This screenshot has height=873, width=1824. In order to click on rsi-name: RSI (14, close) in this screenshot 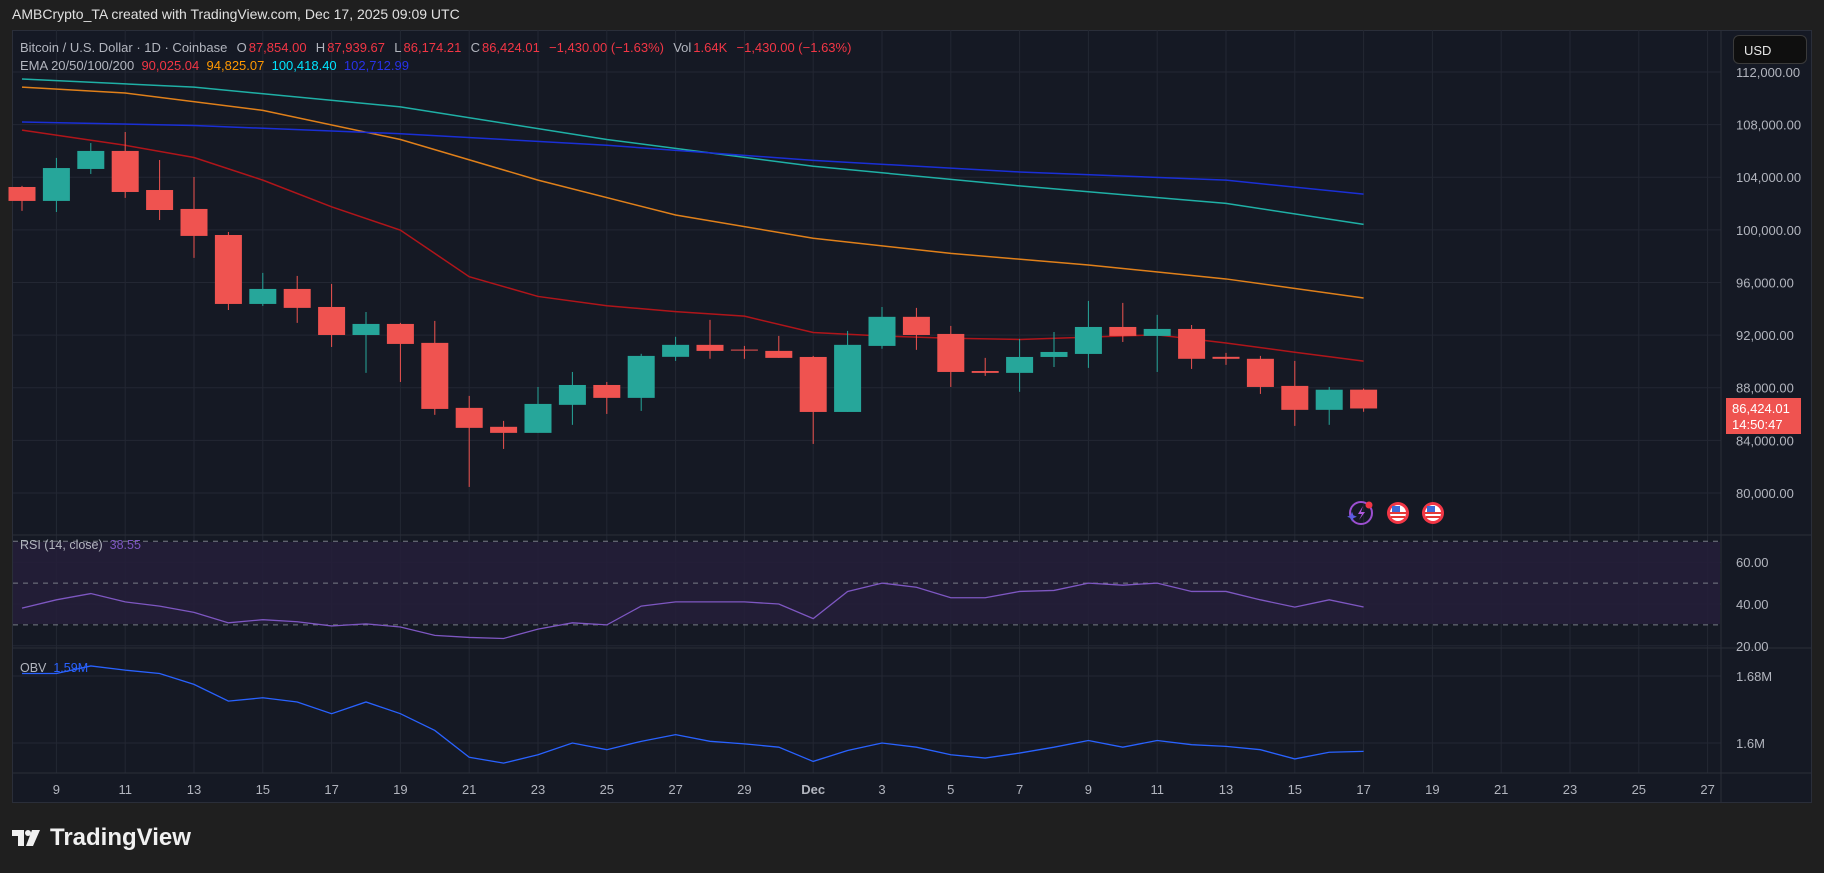, I will do `click(61, 545)`.